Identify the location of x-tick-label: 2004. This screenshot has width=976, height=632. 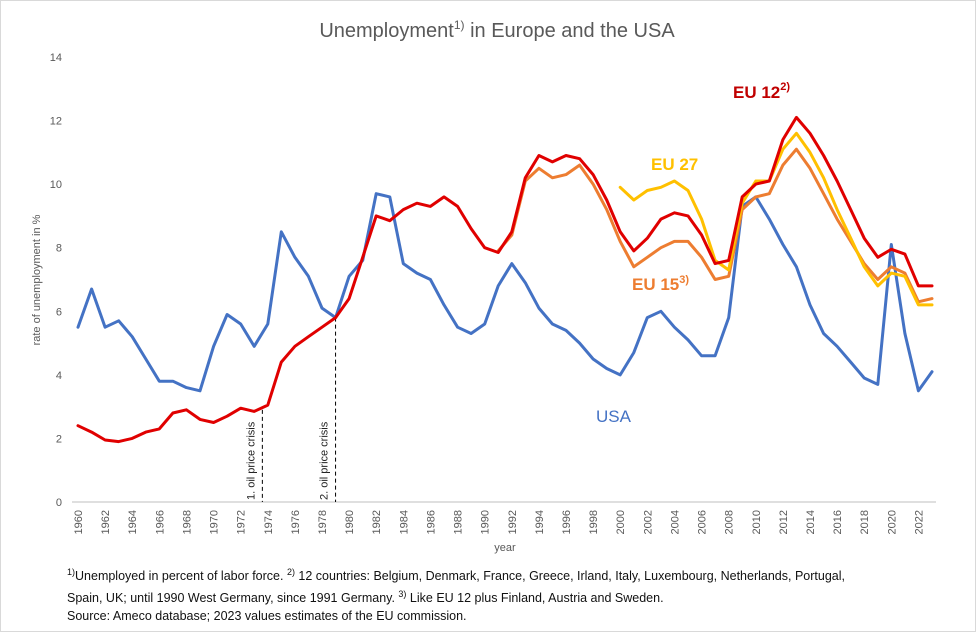
(675, 522).